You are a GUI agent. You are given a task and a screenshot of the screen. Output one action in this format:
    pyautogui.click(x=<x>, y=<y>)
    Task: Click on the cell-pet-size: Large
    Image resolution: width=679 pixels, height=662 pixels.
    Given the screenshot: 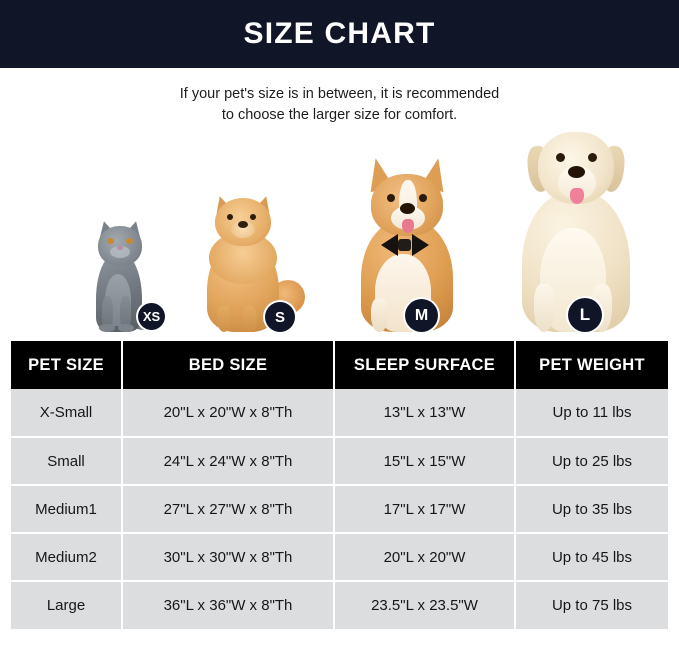 What is the action you would take?
    pyautogui.click(x=67, y=605)
    